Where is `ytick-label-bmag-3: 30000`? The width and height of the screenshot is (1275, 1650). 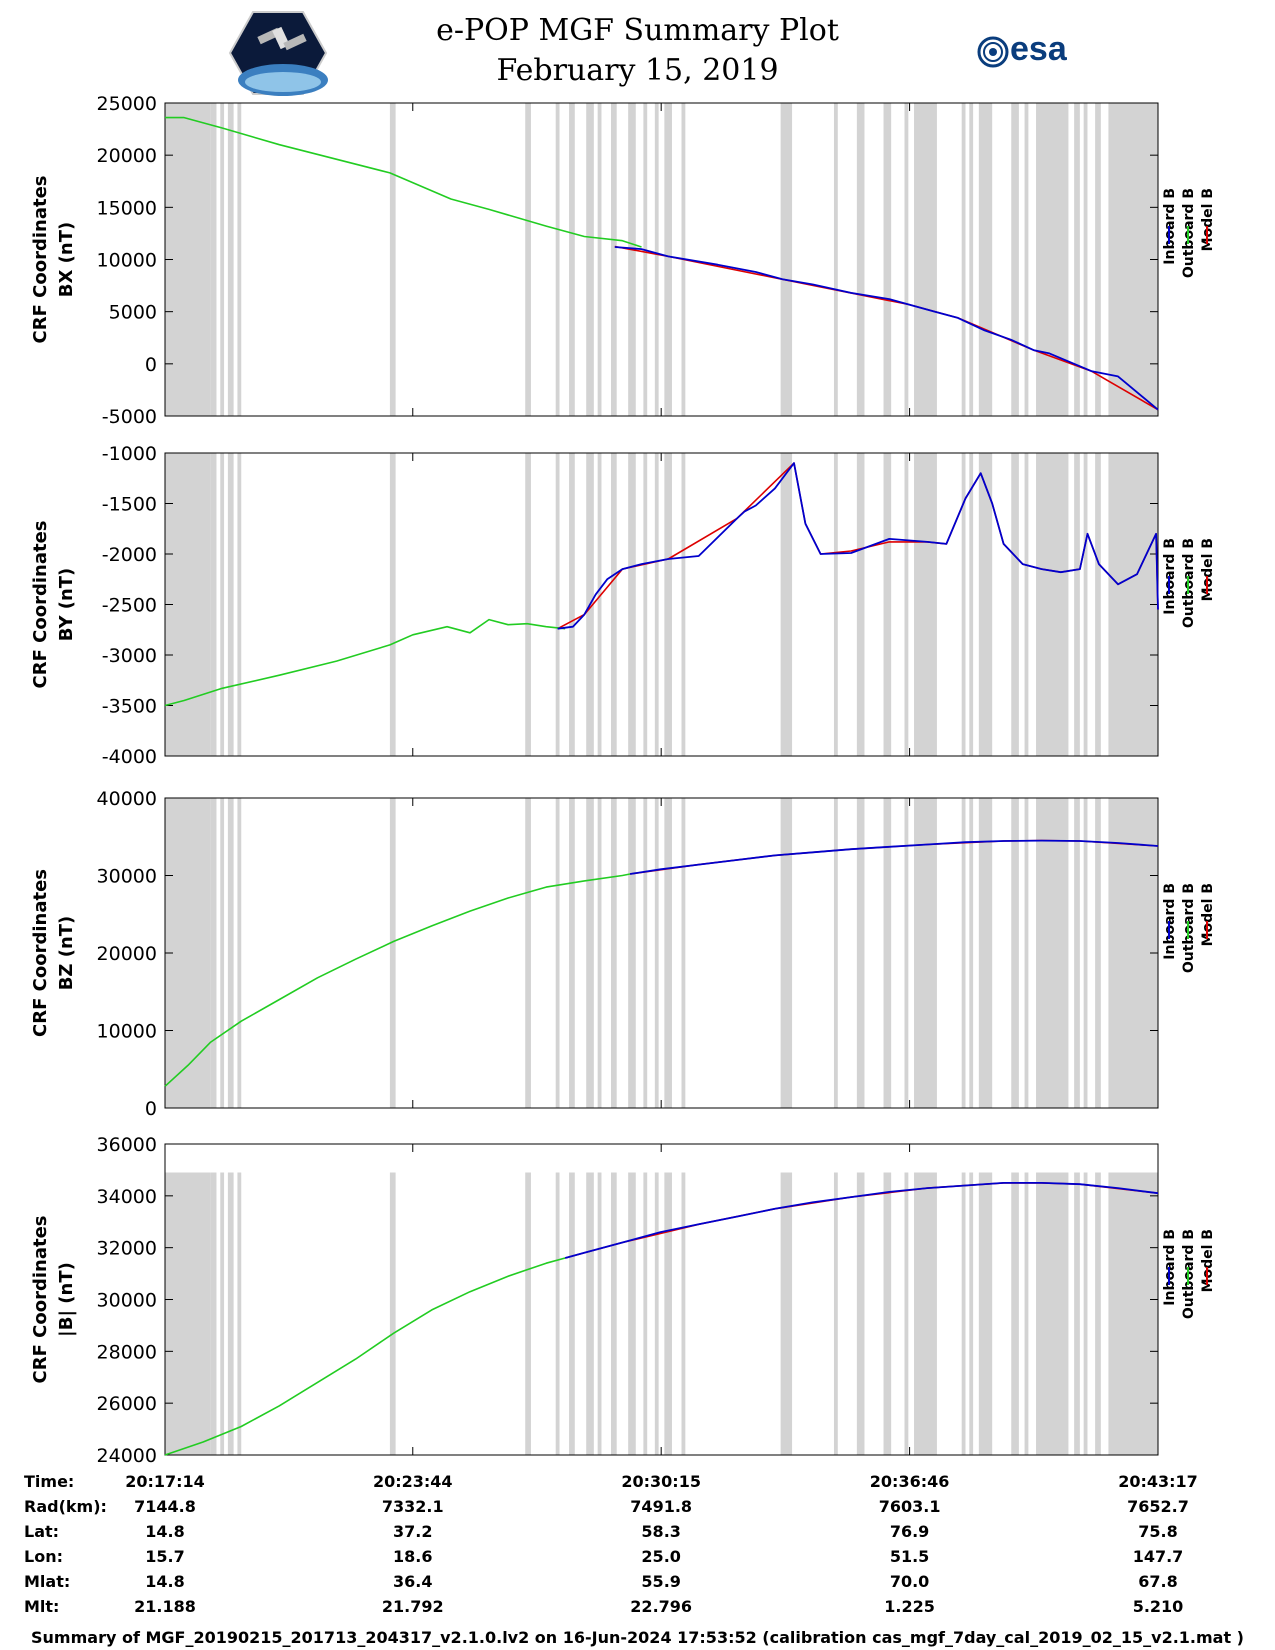 ytick-label-bmag-3: 30000 is located at coordinates (127, 1301).